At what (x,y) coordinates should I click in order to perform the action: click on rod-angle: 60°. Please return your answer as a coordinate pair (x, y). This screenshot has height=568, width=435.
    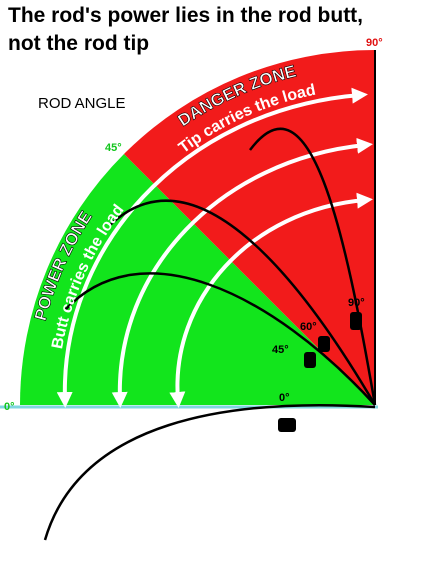
    Looking at the image, I should click on (308, 327).